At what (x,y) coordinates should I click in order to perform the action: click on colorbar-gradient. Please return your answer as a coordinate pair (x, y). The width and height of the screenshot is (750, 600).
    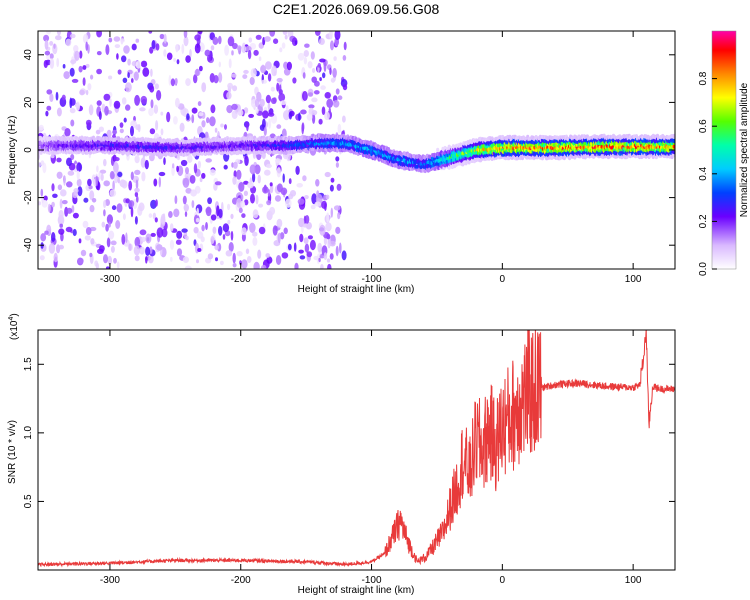
    Looking at the image, I should click on (724, 150).